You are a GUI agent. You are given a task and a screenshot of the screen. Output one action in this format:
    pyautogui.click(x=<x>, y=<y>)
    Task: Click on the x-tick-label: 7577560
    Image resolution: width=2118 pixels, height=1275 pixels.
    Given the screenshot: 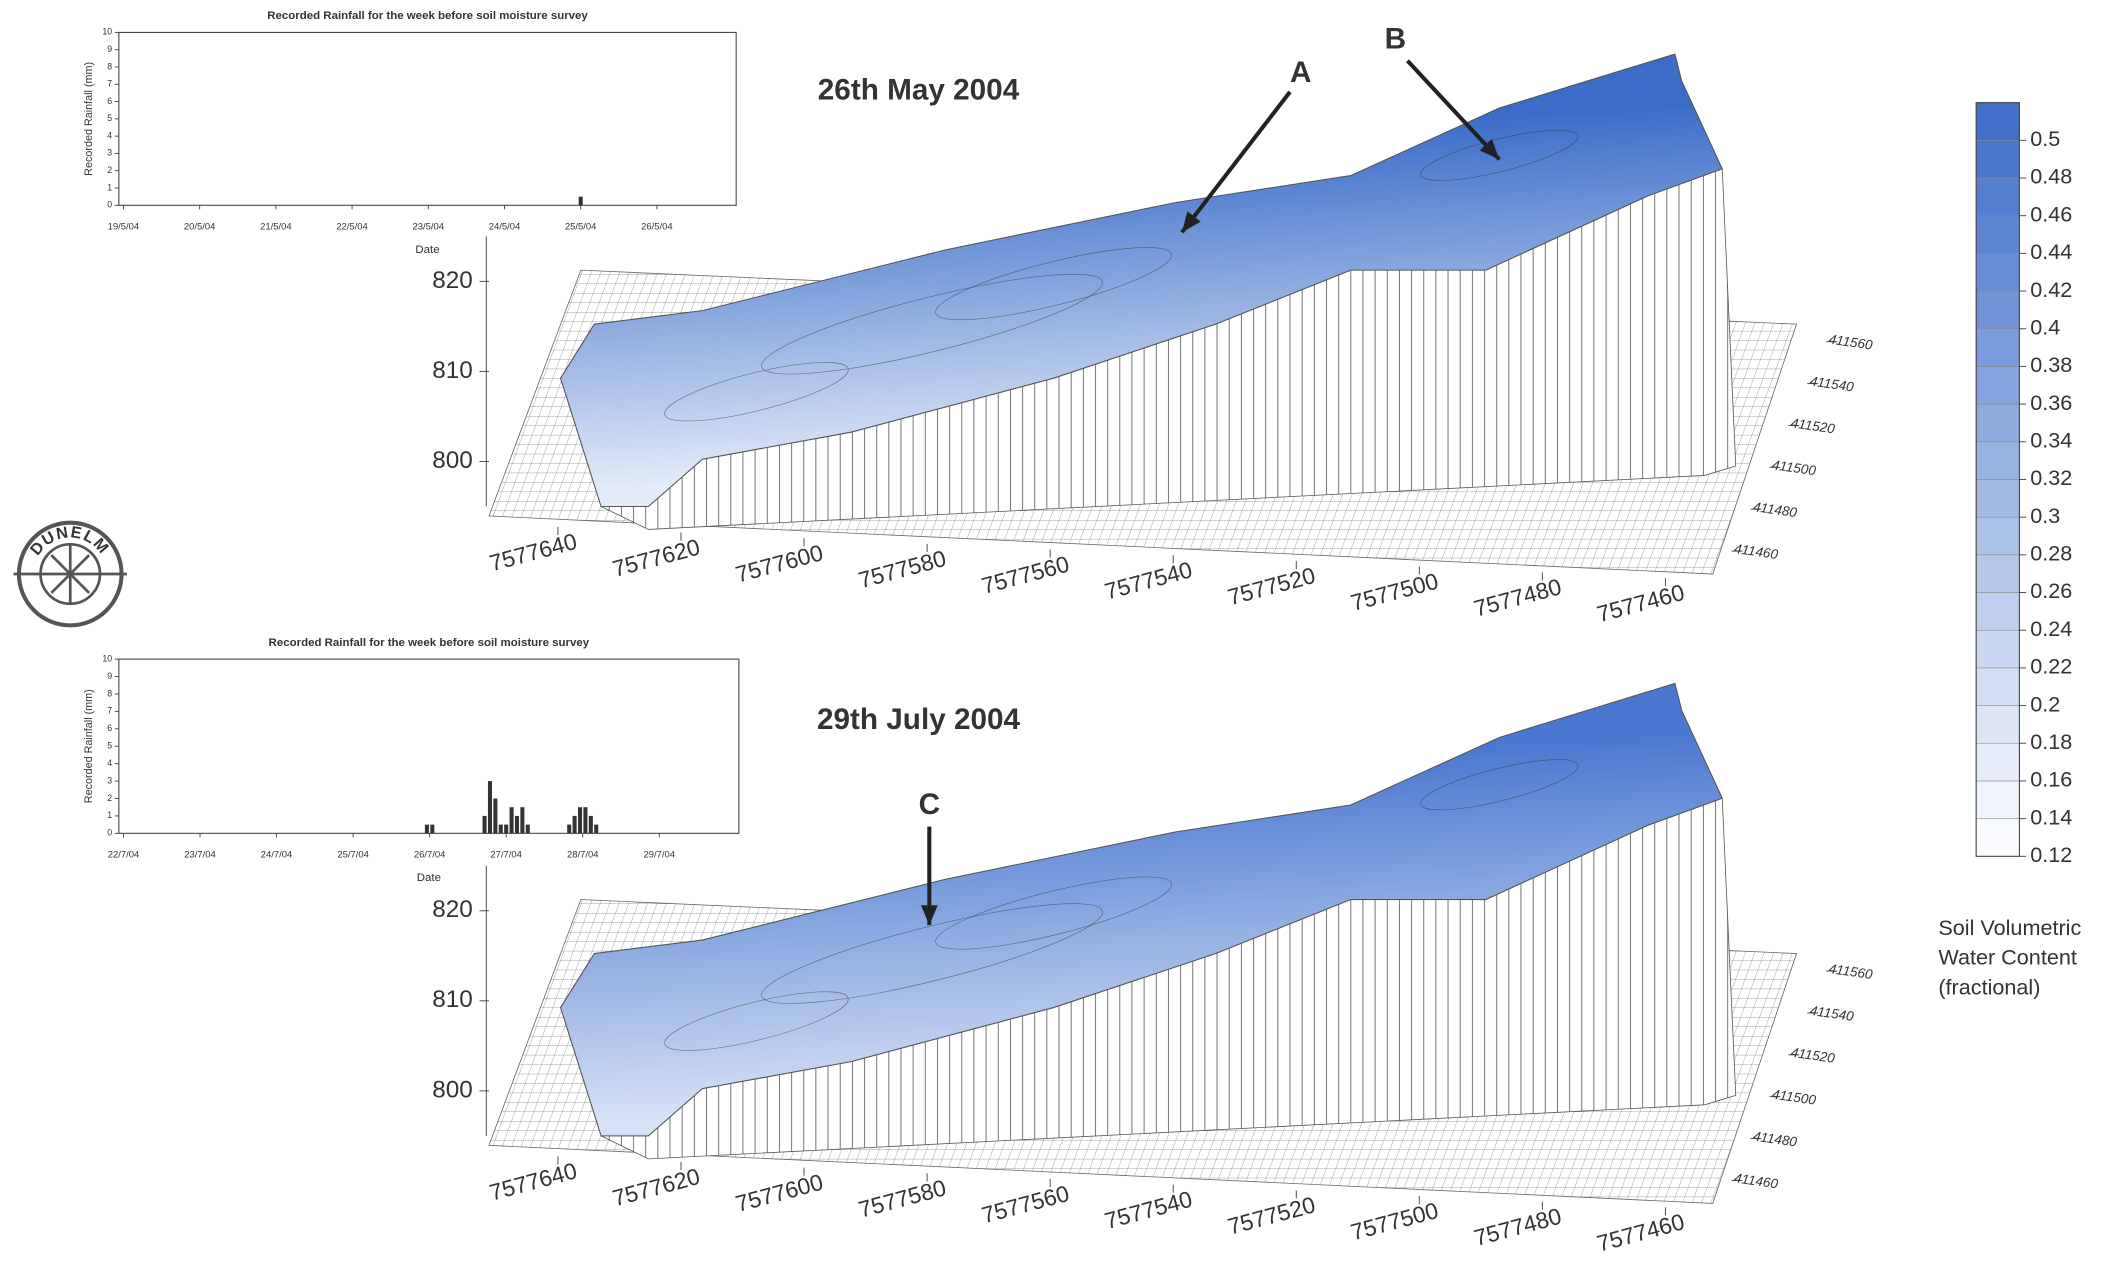 What is the action you would take?
    pyautogui.click(x=1025, y=1204)
    